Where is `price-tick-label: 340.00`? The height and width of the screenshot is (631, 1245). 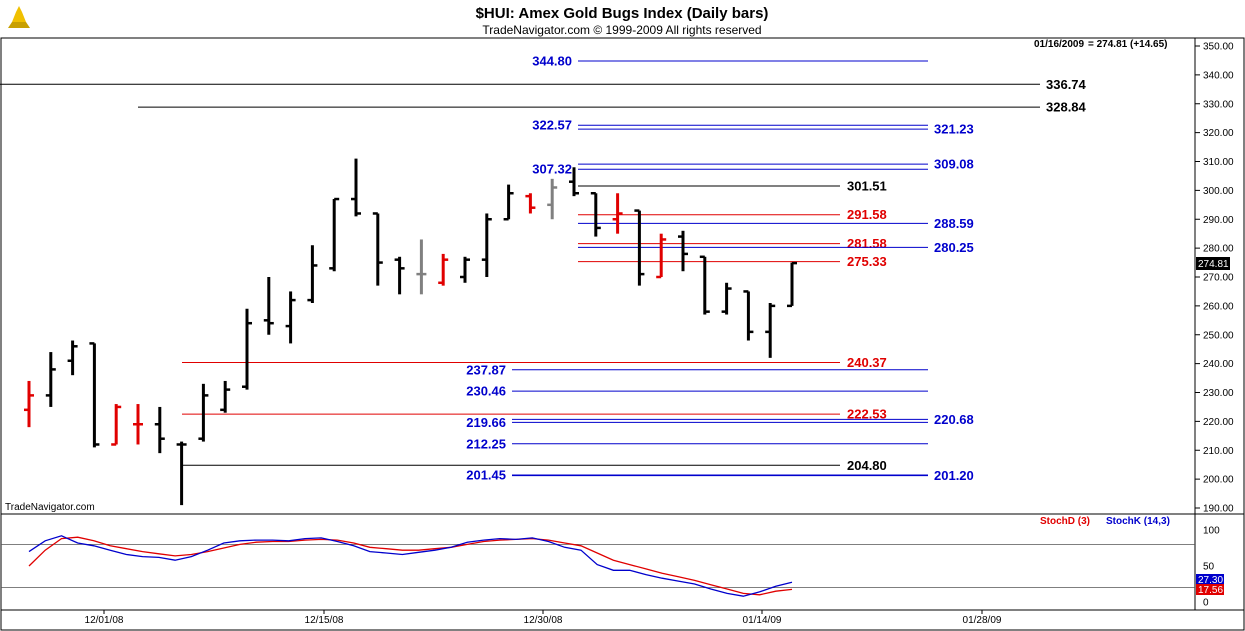 price-tick-label: 340.00 is located at coordinates (1218, 75).